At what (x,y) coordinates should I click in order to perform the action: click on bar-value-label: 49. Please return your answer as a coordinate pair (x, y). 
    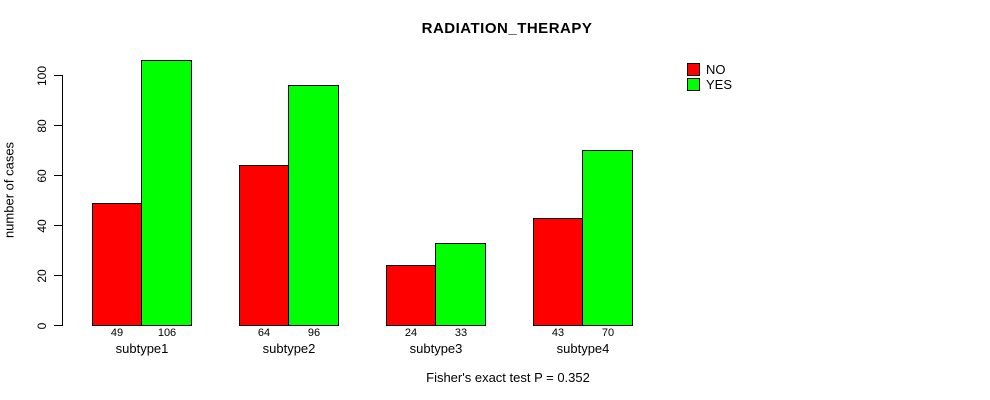
    Looking at the image, I should click on (117, 333).